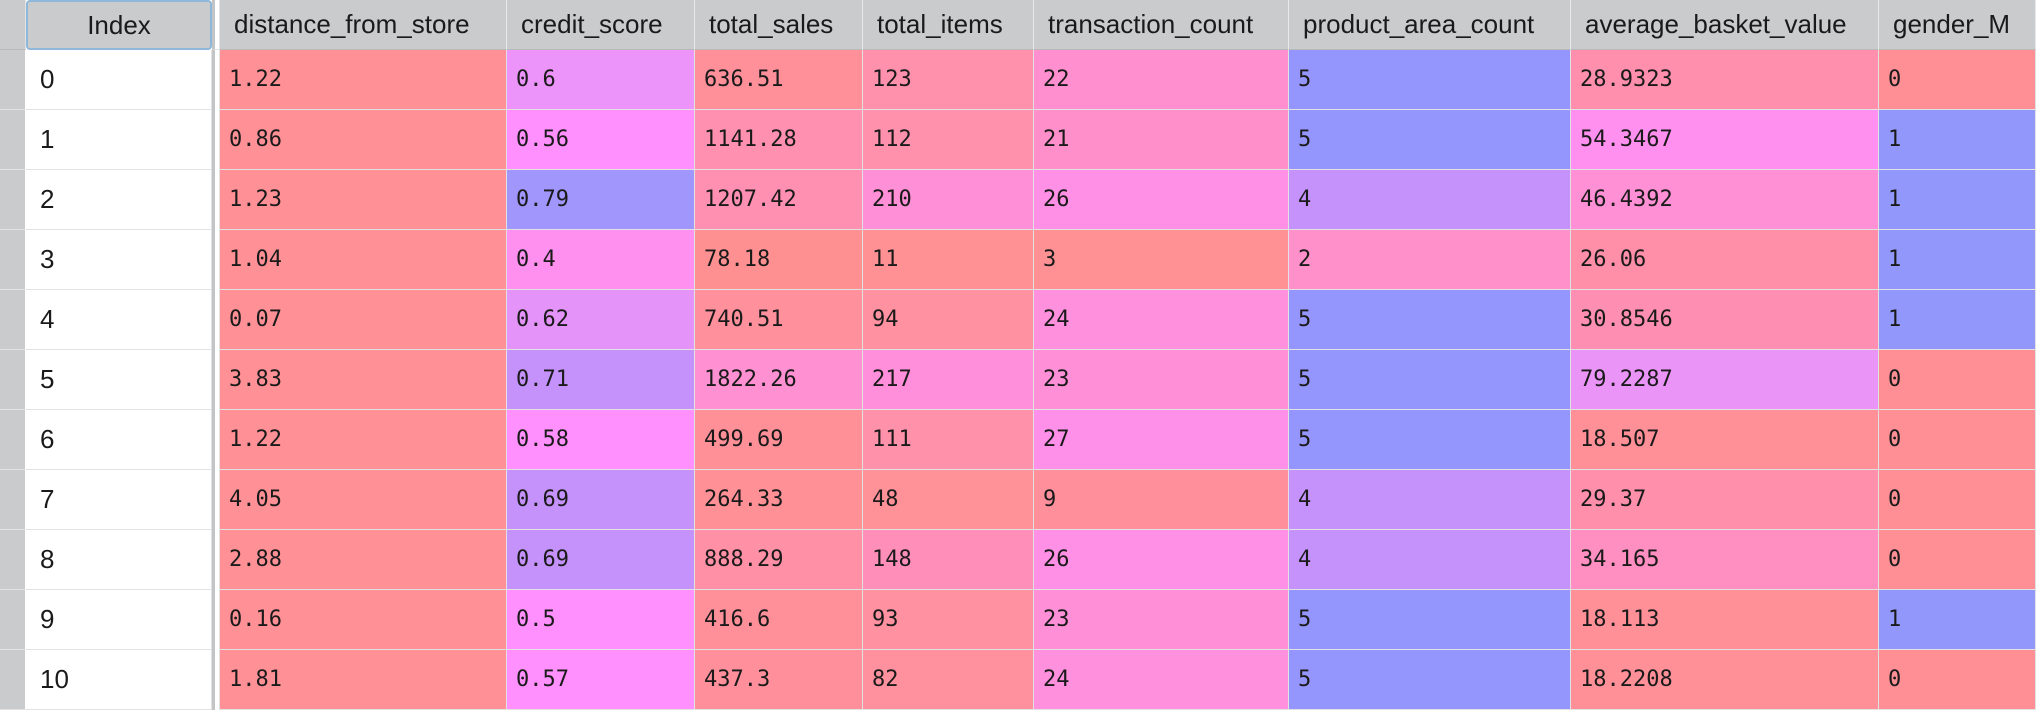 Image resolution: width=2036 pixels, height=714 pixels. I want to click on column-header-total-sales: total_sales, so click(779, 25).